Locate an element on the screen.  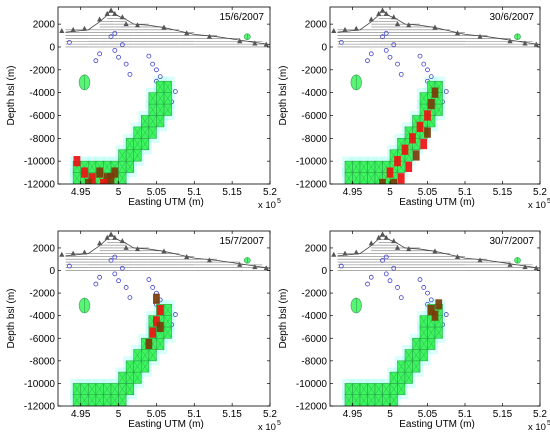
y-tick-label: 2000 is located at coordinates (316, 25).